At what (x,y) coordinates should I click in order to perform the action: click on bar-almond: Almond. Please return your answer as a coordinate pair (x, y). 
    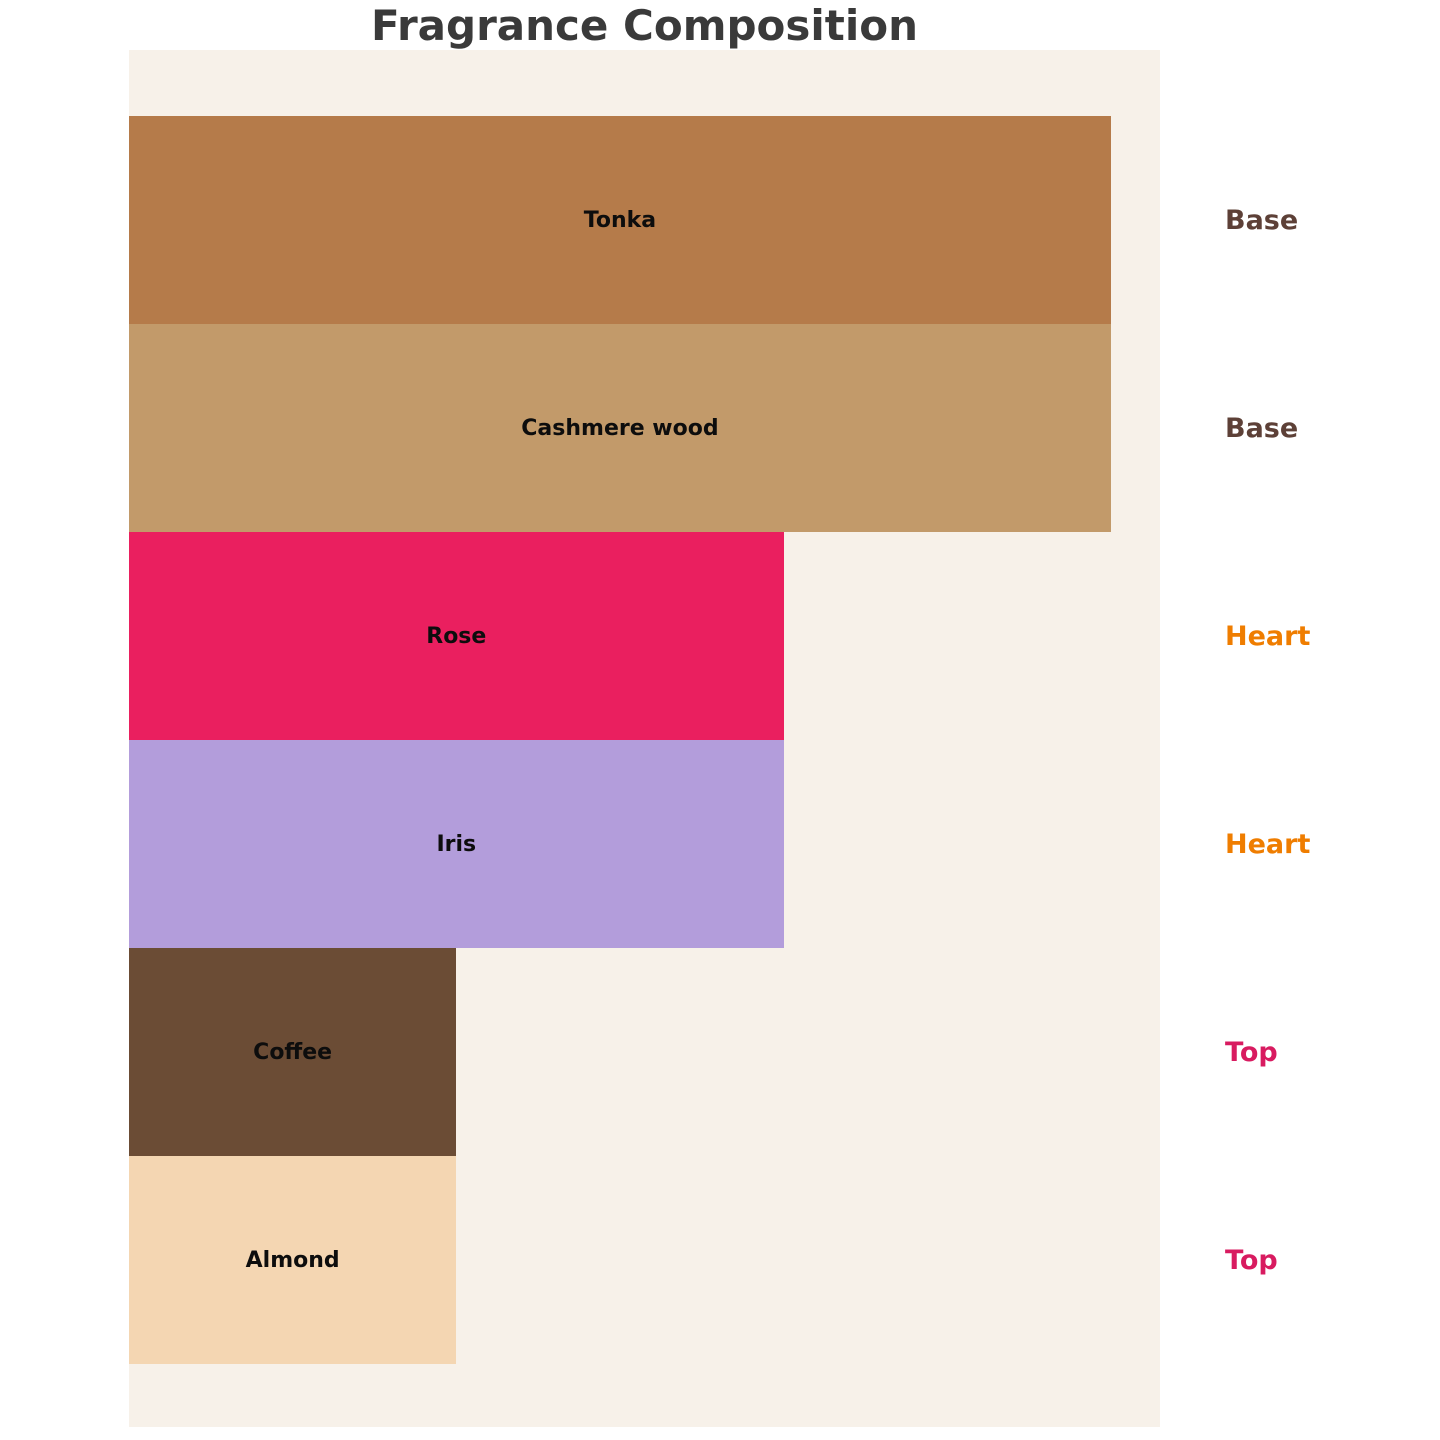
    Looking at the image, I should click on (293, 1260).